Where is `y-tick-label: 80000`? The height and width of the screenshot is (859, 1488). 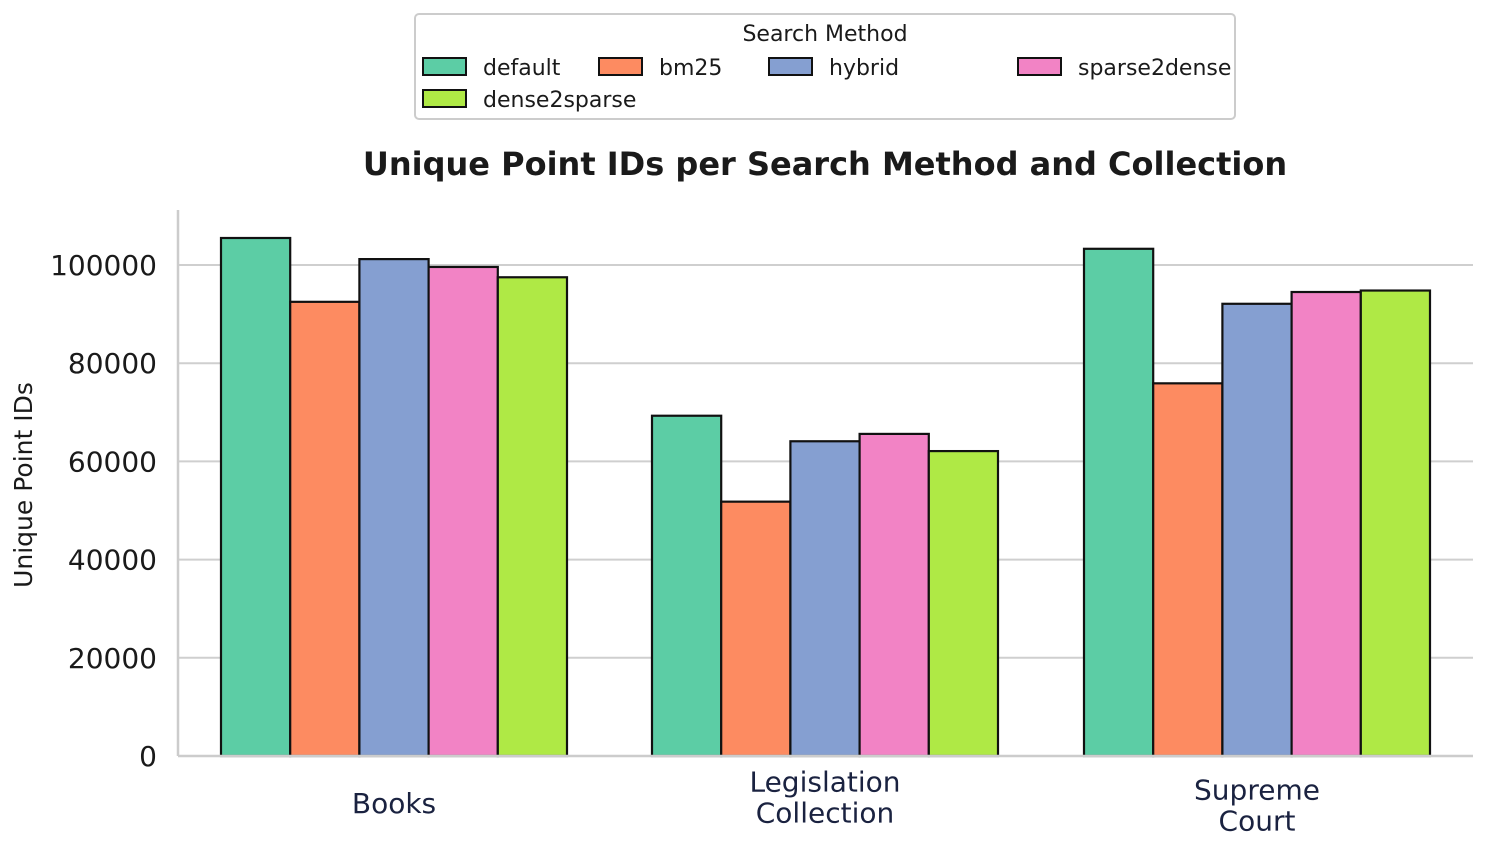
y-tick-label: 80000 is located at coordinates (112, 363).